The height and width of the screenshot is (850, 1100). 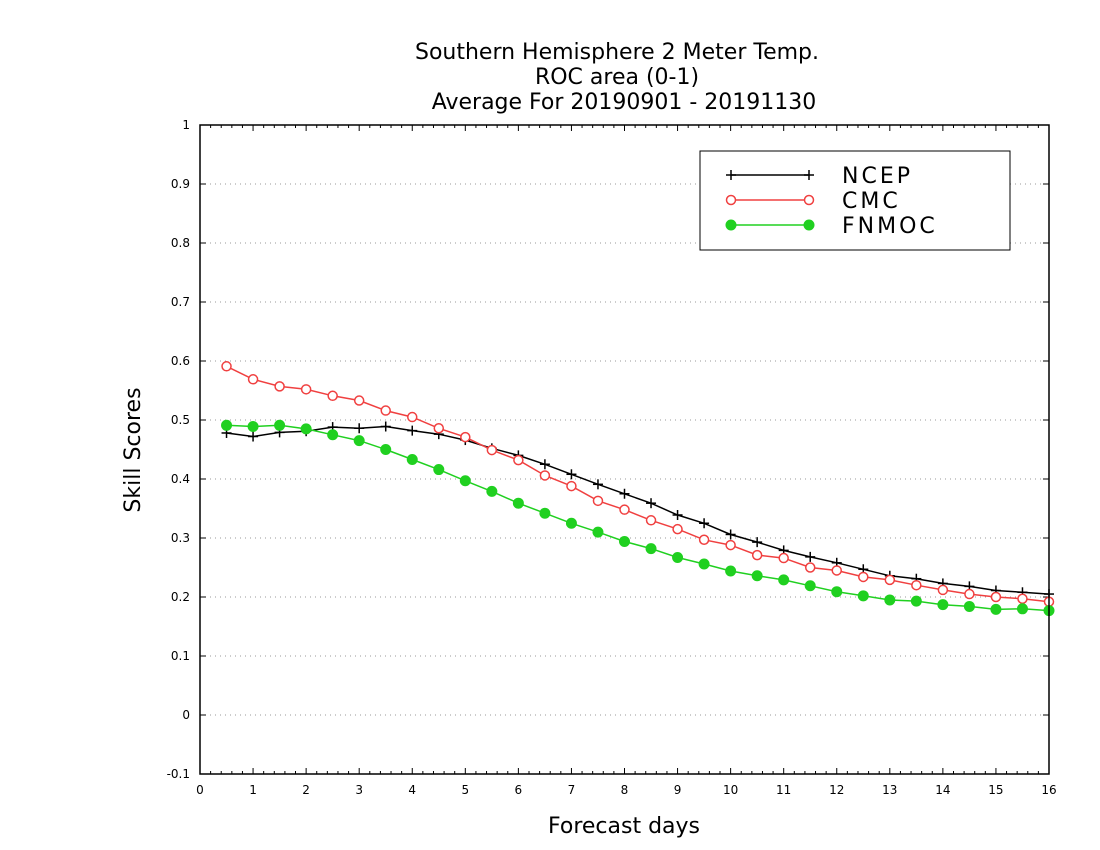 What do you see at coordinates (180, 420) in the screenshot?
I see `y-tick-label: 0.5` at bounding box center [180, 420].